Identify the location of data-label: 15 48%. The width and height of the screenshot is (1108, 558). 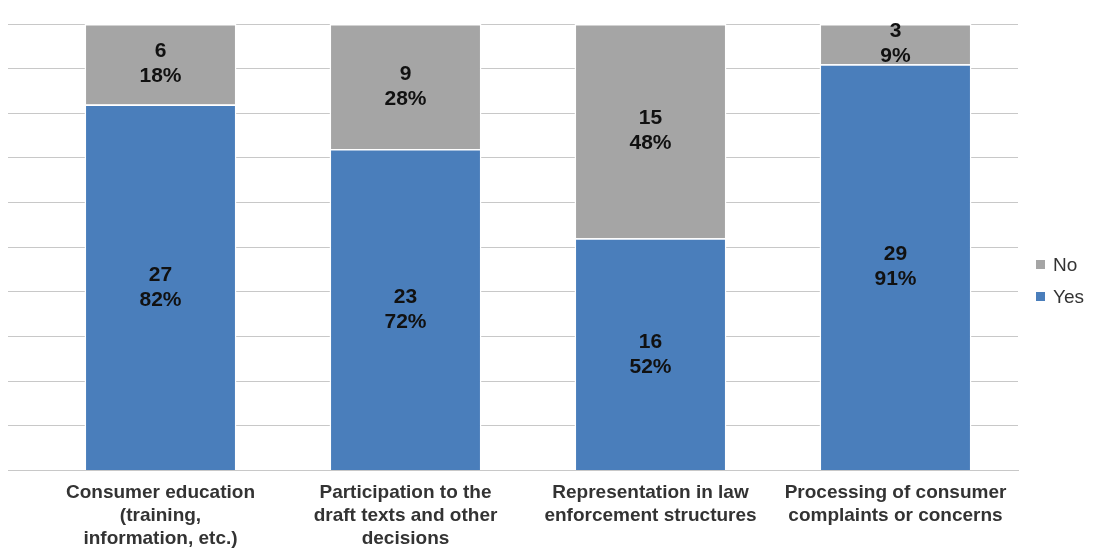
(650, 129).